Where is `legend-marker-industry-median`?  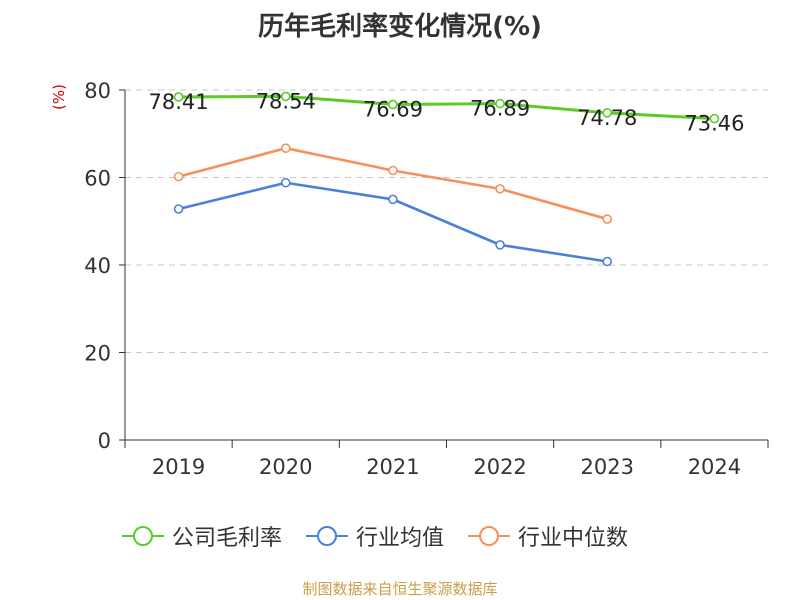 legend-marker-industry-median is located at coordinates (489, 536).